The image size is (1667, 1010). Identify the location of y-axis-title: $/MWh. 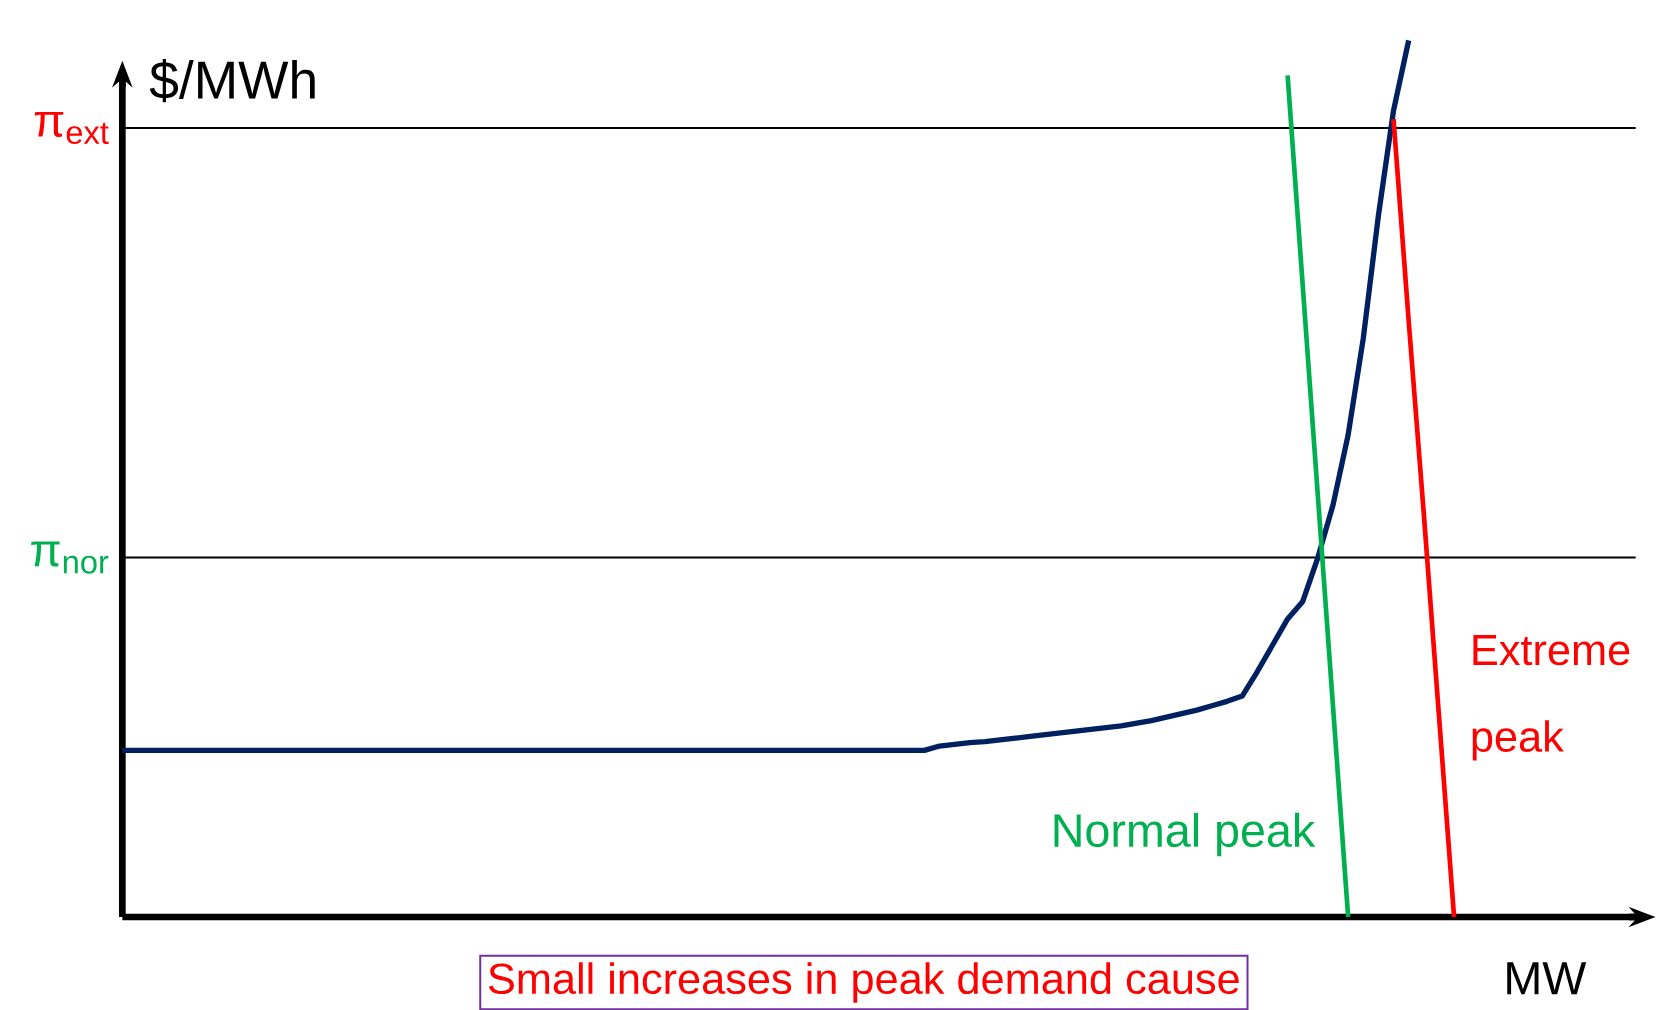
(232, 81).